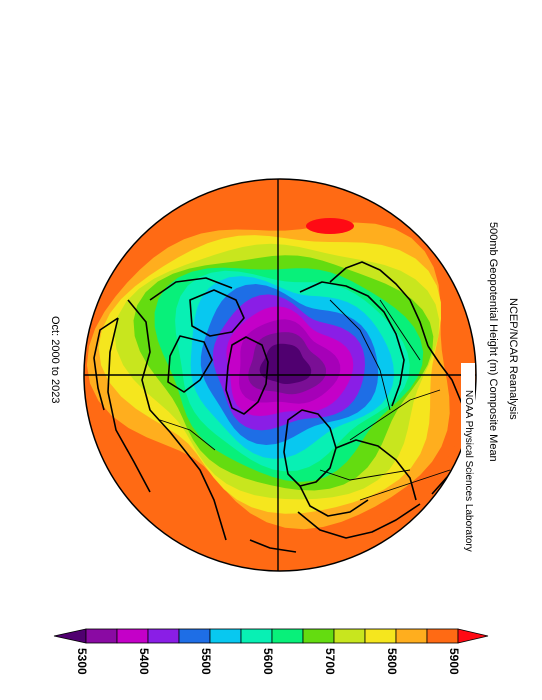  Describe the element at coordinates (82, 661) in the screenshot. I see `colorbar-tick-label: 5300` at that location.